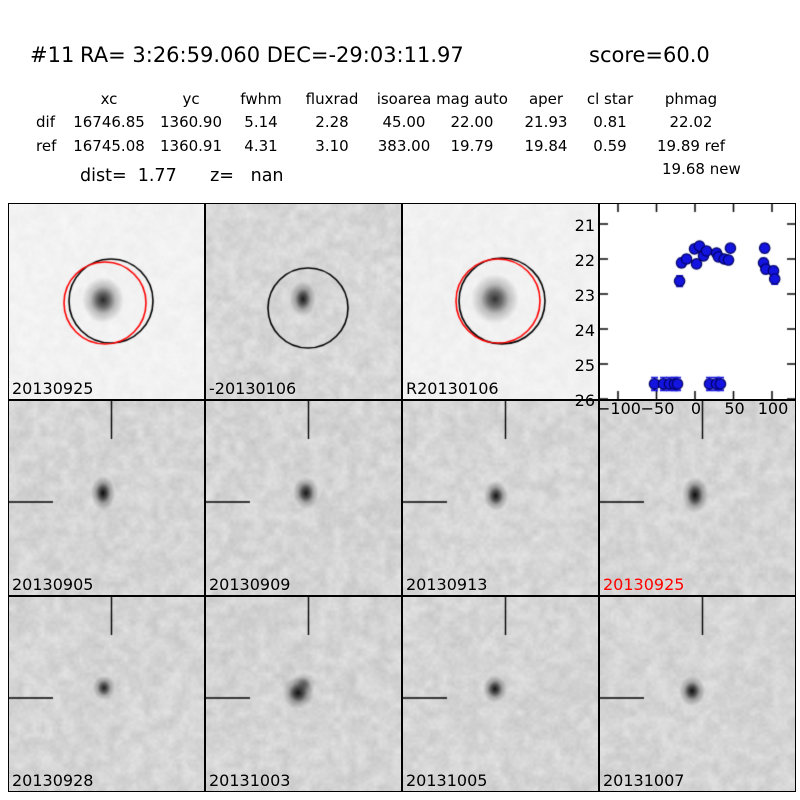 The height and width of the screenshot is (800, 800). Describe the element at coordinates (610, 122) in the screenshot. I see `dif-cl-star: 0.81` at that location.